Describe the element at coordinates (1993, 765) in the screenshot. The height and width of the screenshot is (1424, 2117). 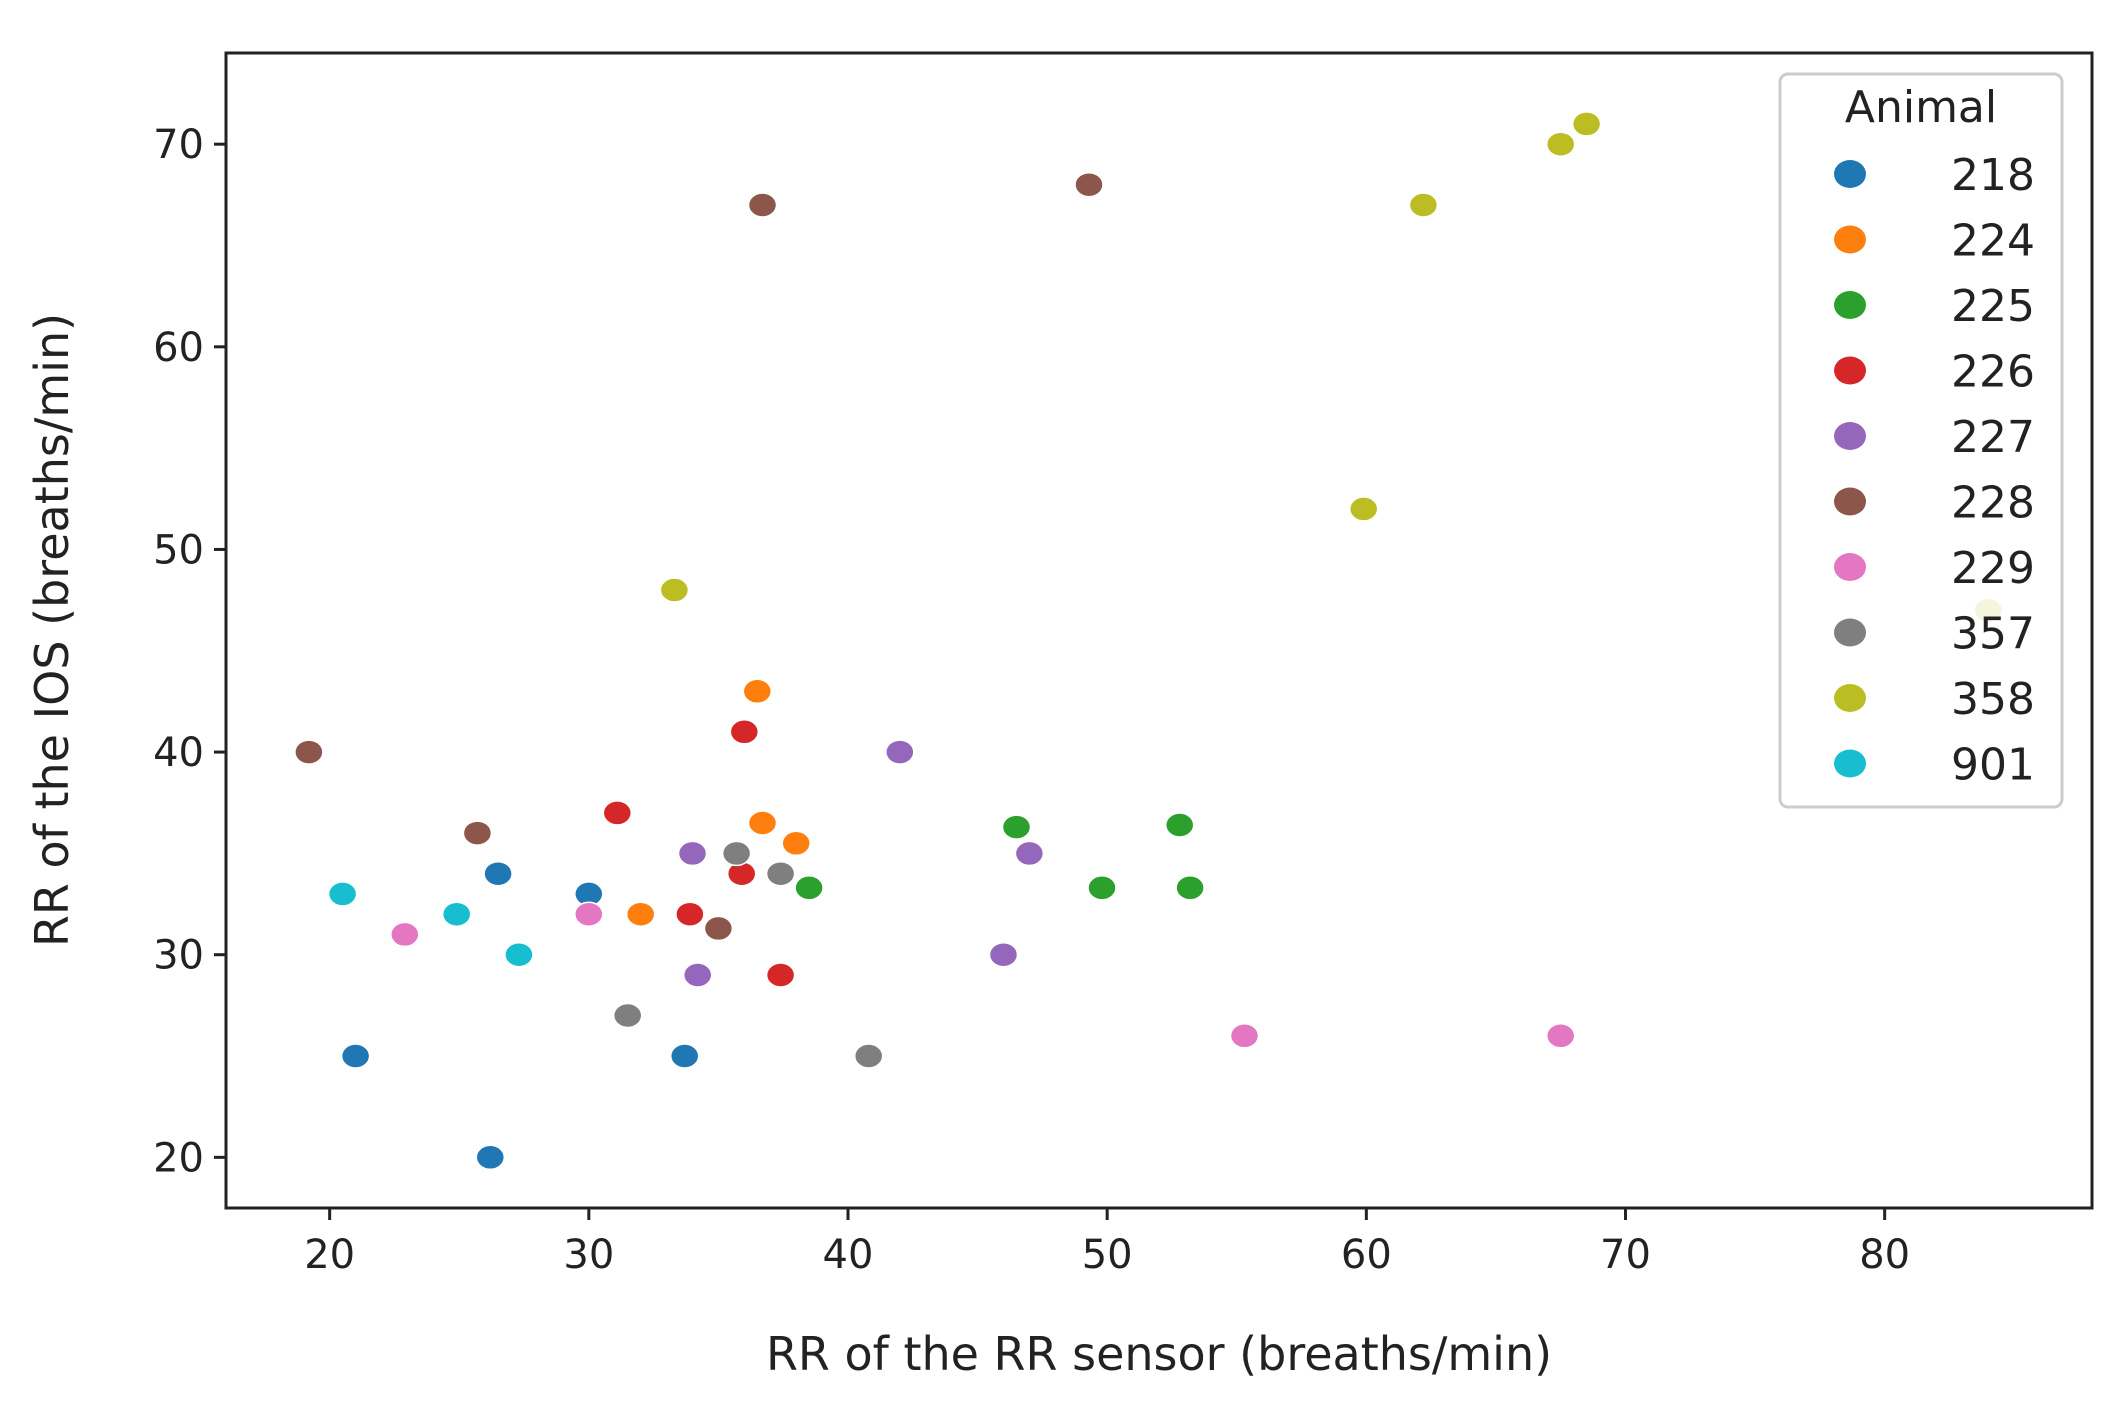
I see `legend-label-901: 901` at that location.